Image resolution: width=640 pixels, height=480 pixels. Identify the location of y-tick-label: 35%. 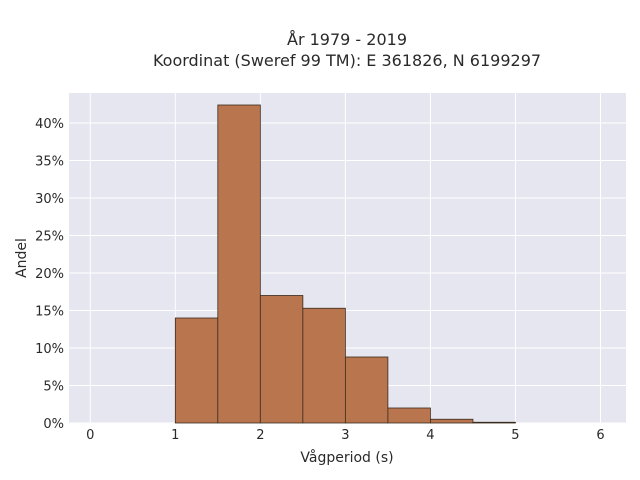
(49, 162).